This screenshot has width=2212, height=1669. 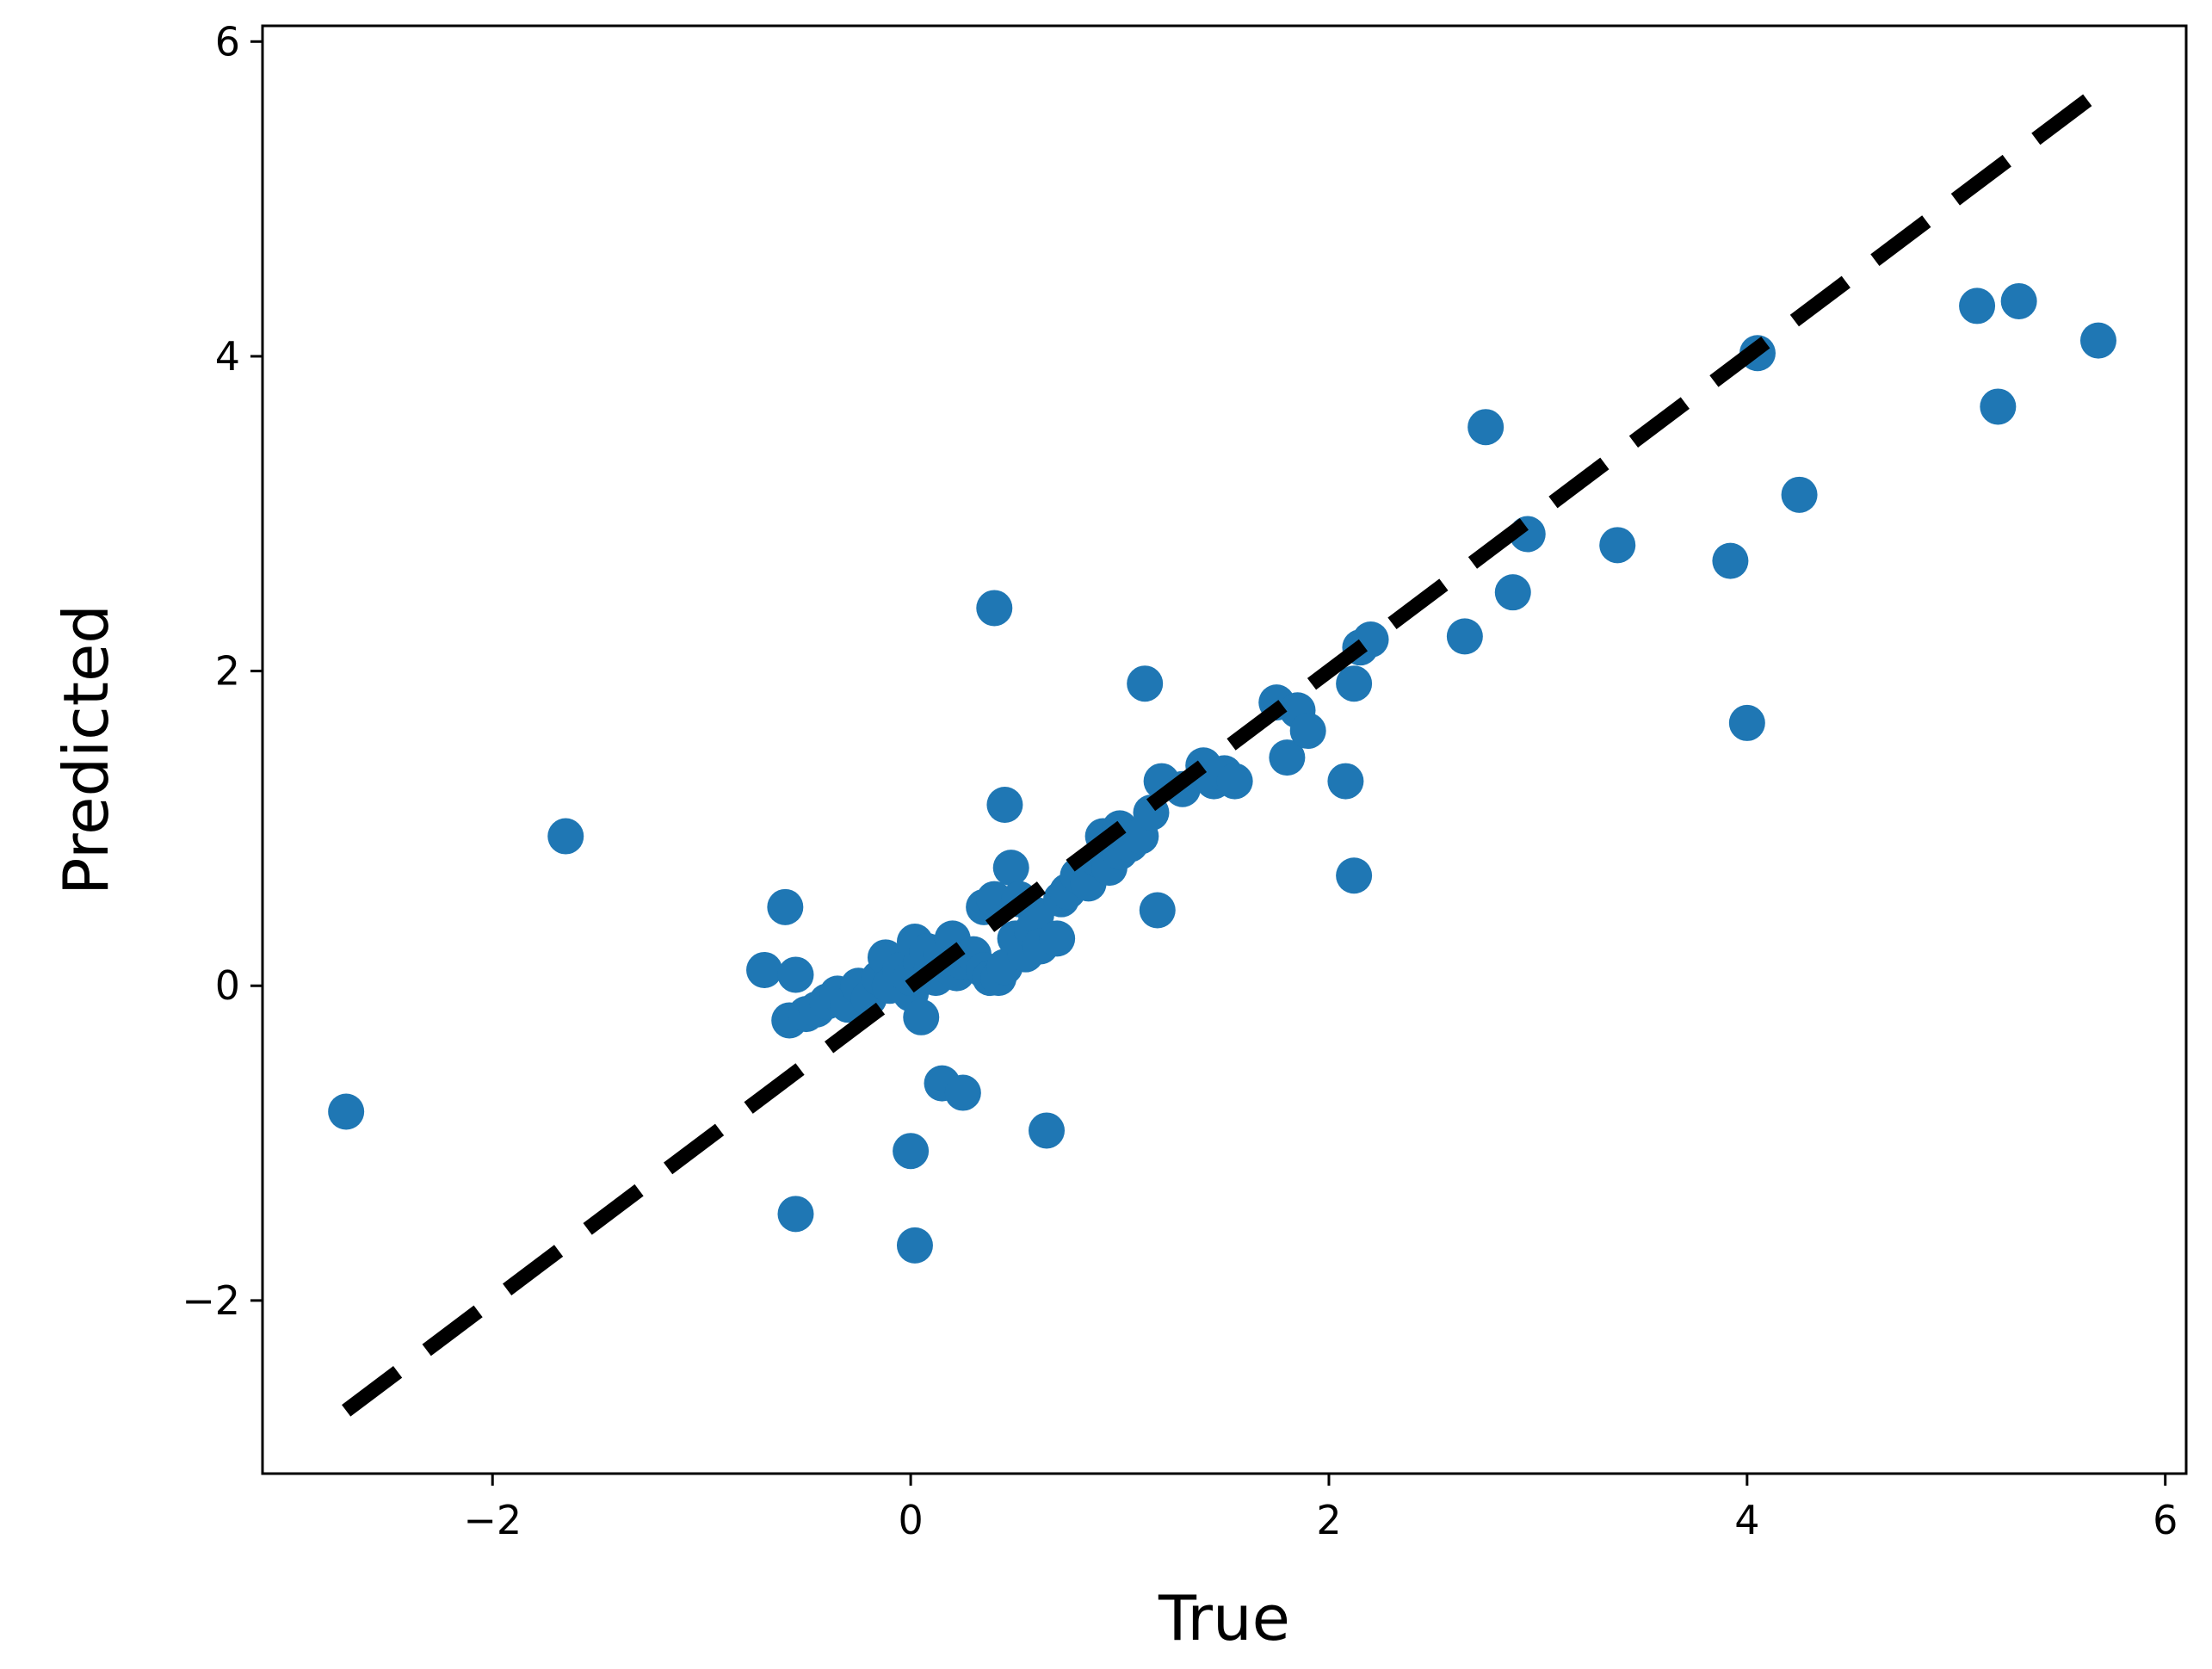 I want to click on y-tick-label: −2, so click(x=211, y=1300).